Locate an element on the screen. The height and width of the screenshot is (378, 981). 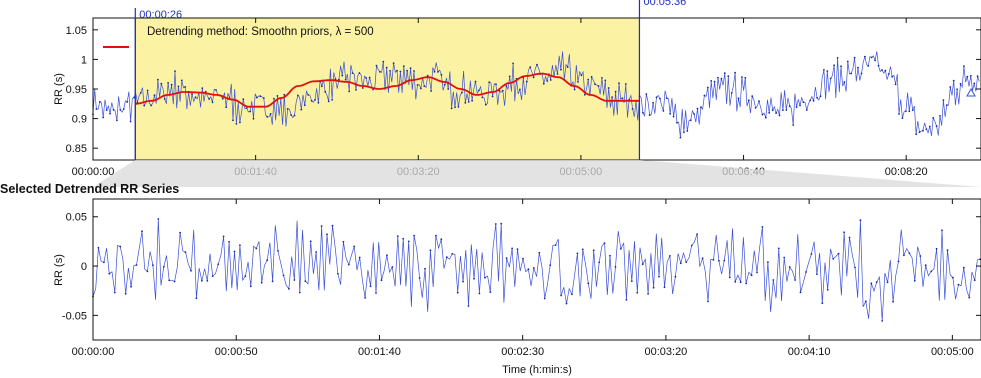
trend-layer is located at coordinates (387, 90).